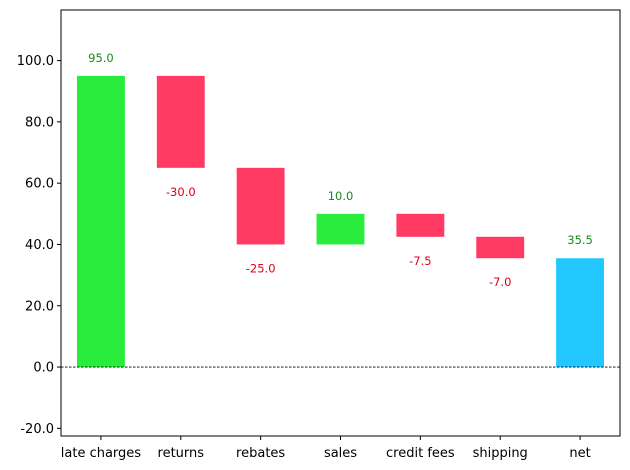 The width and height of the screenshot is (630, 470). Describe the element at coordinates (101, 453) in the screenshot. I see `x-tick-label: late charges` at that location.